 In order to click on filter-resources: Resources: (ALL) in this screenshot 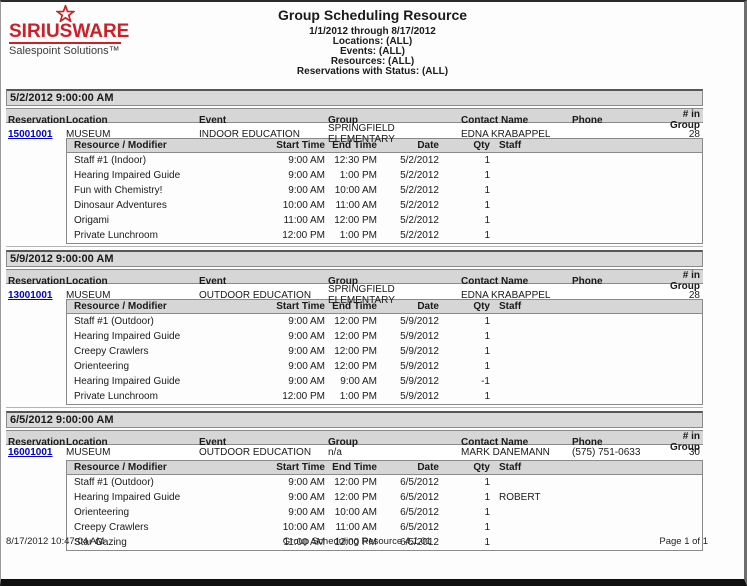, I will do `click(372, 61)`.